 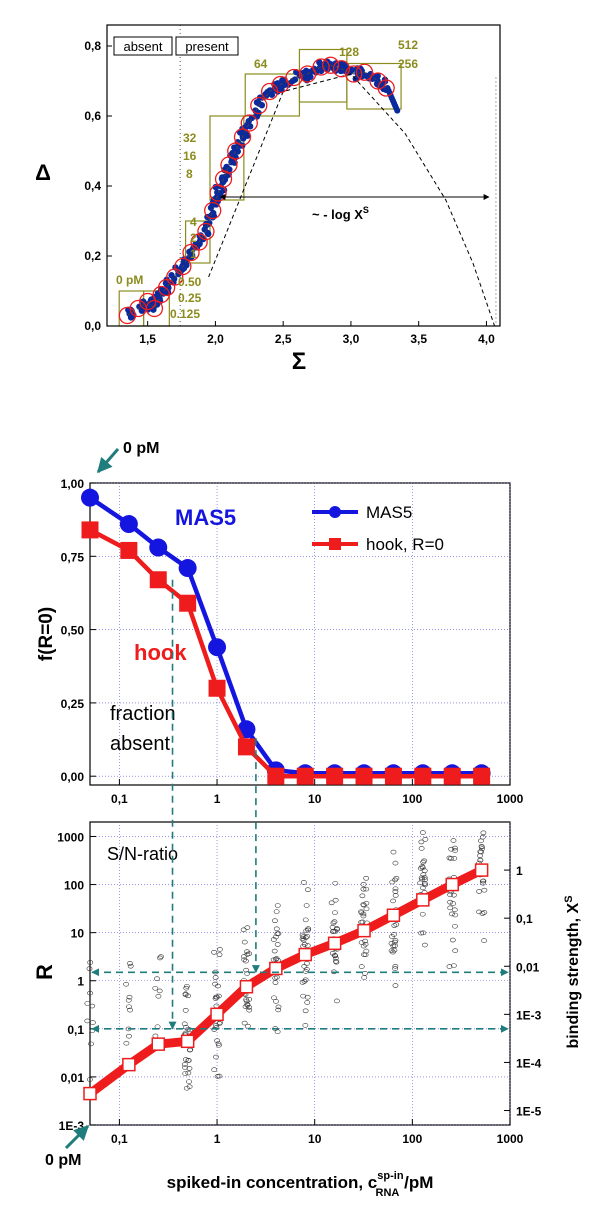 I want to click on top-ytick-label-2: 0,4, so click(x=92, y=186).